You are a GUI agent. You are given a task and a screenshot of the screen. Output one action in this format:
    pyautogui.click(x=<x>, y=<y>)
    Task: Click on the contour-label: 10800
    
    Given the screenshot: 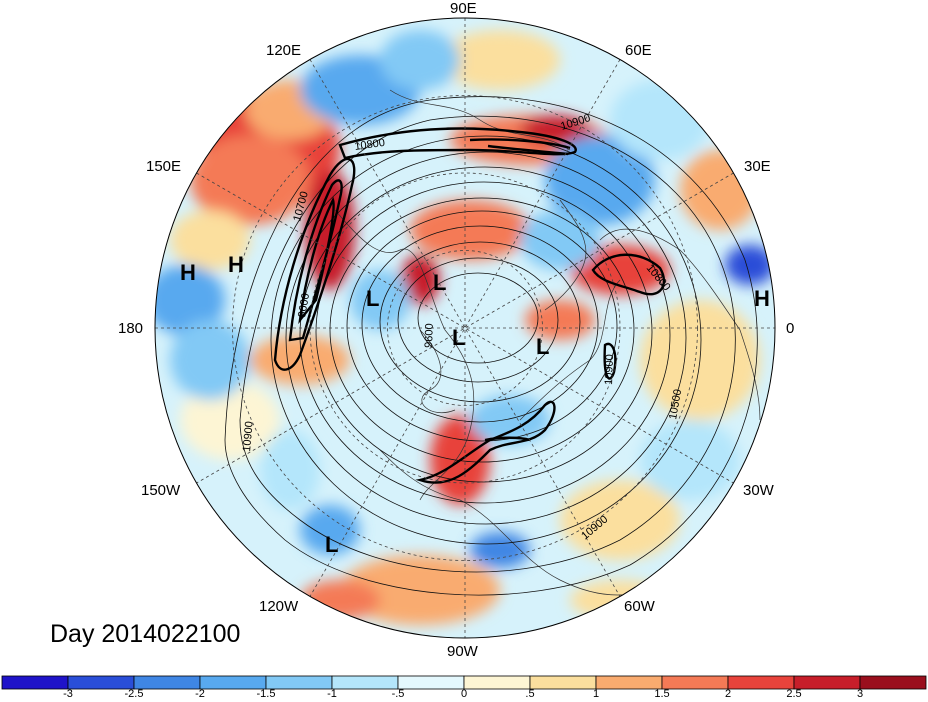 What is the action you would take?
    pyautogui.click(x=370, y=145)
    